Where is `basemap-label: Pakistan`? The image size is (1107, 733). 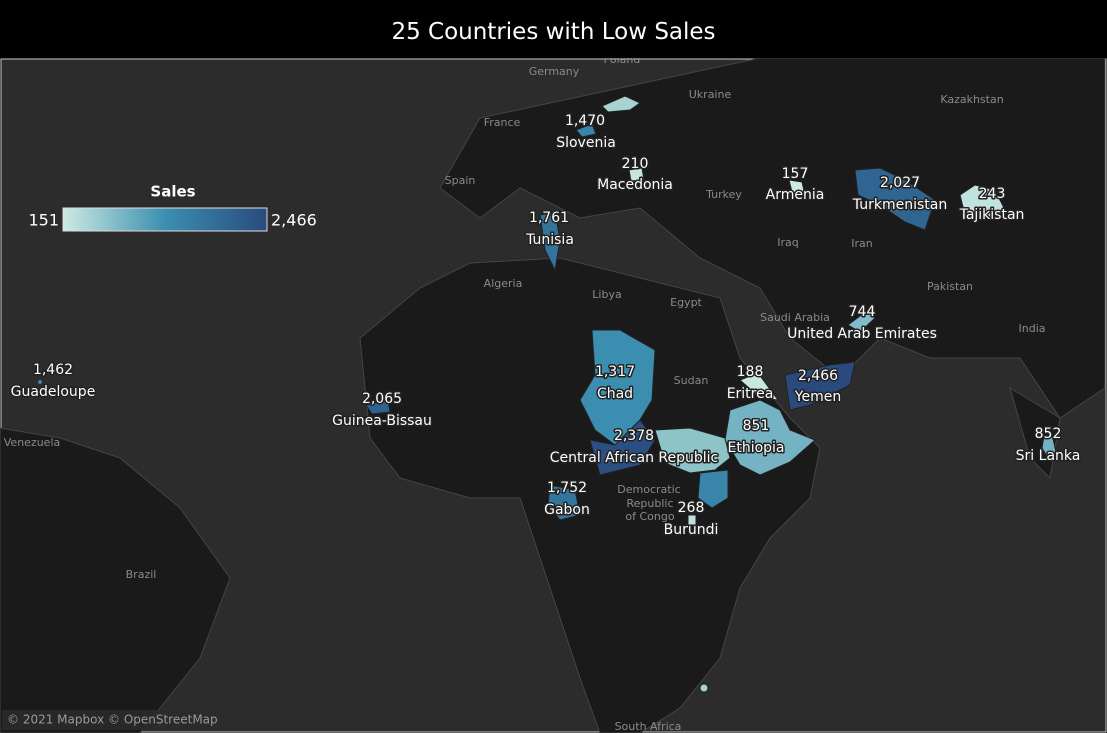
basemap-label: Pakistan is located at coordinates (950, 286).